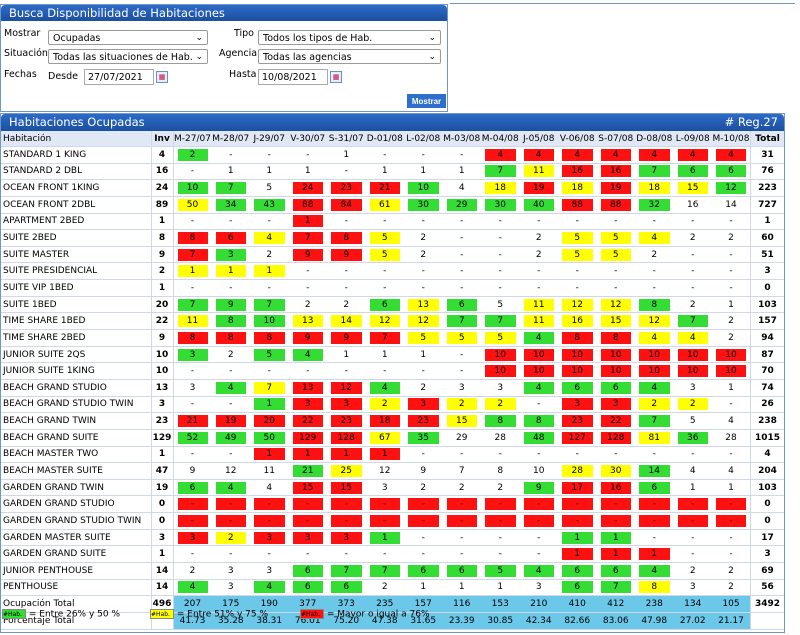 The height and width of the screenshot is (635, 800). Describe the element at coordinates (692, 438) in the screenshot. I see `occupancy-cell: 36` at that location.